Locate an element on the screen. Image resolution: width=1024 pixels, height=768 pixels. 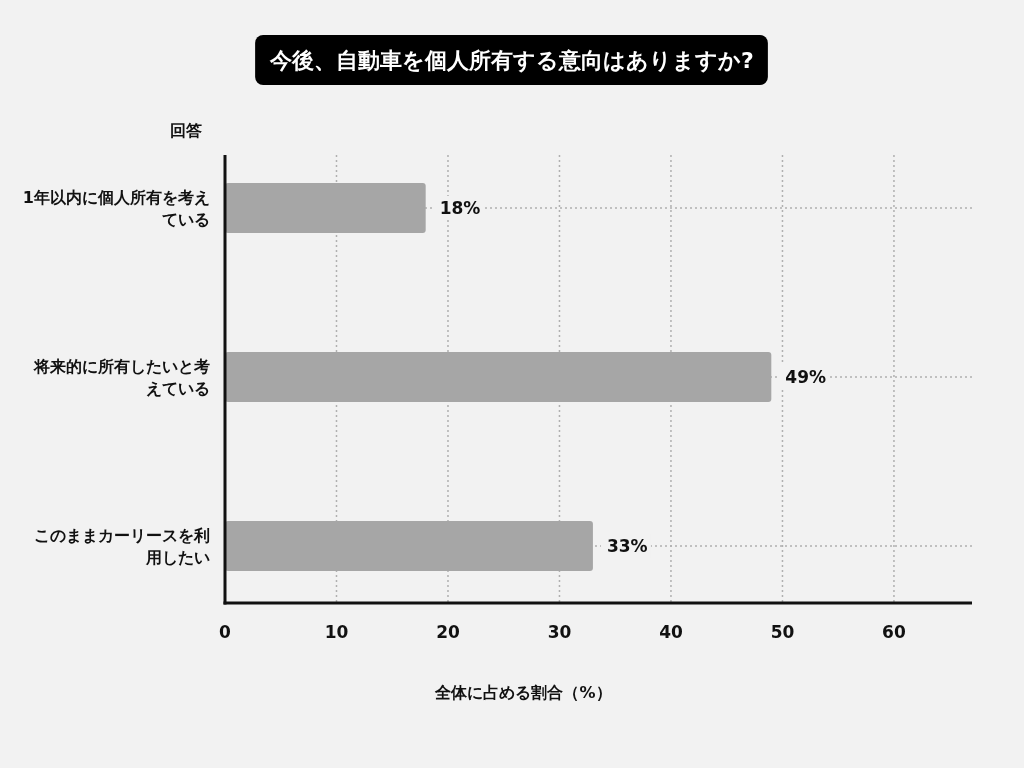
chart-title: 今後、自動車を個人所有する意向はありますか? is located at coordinates (511, 60).